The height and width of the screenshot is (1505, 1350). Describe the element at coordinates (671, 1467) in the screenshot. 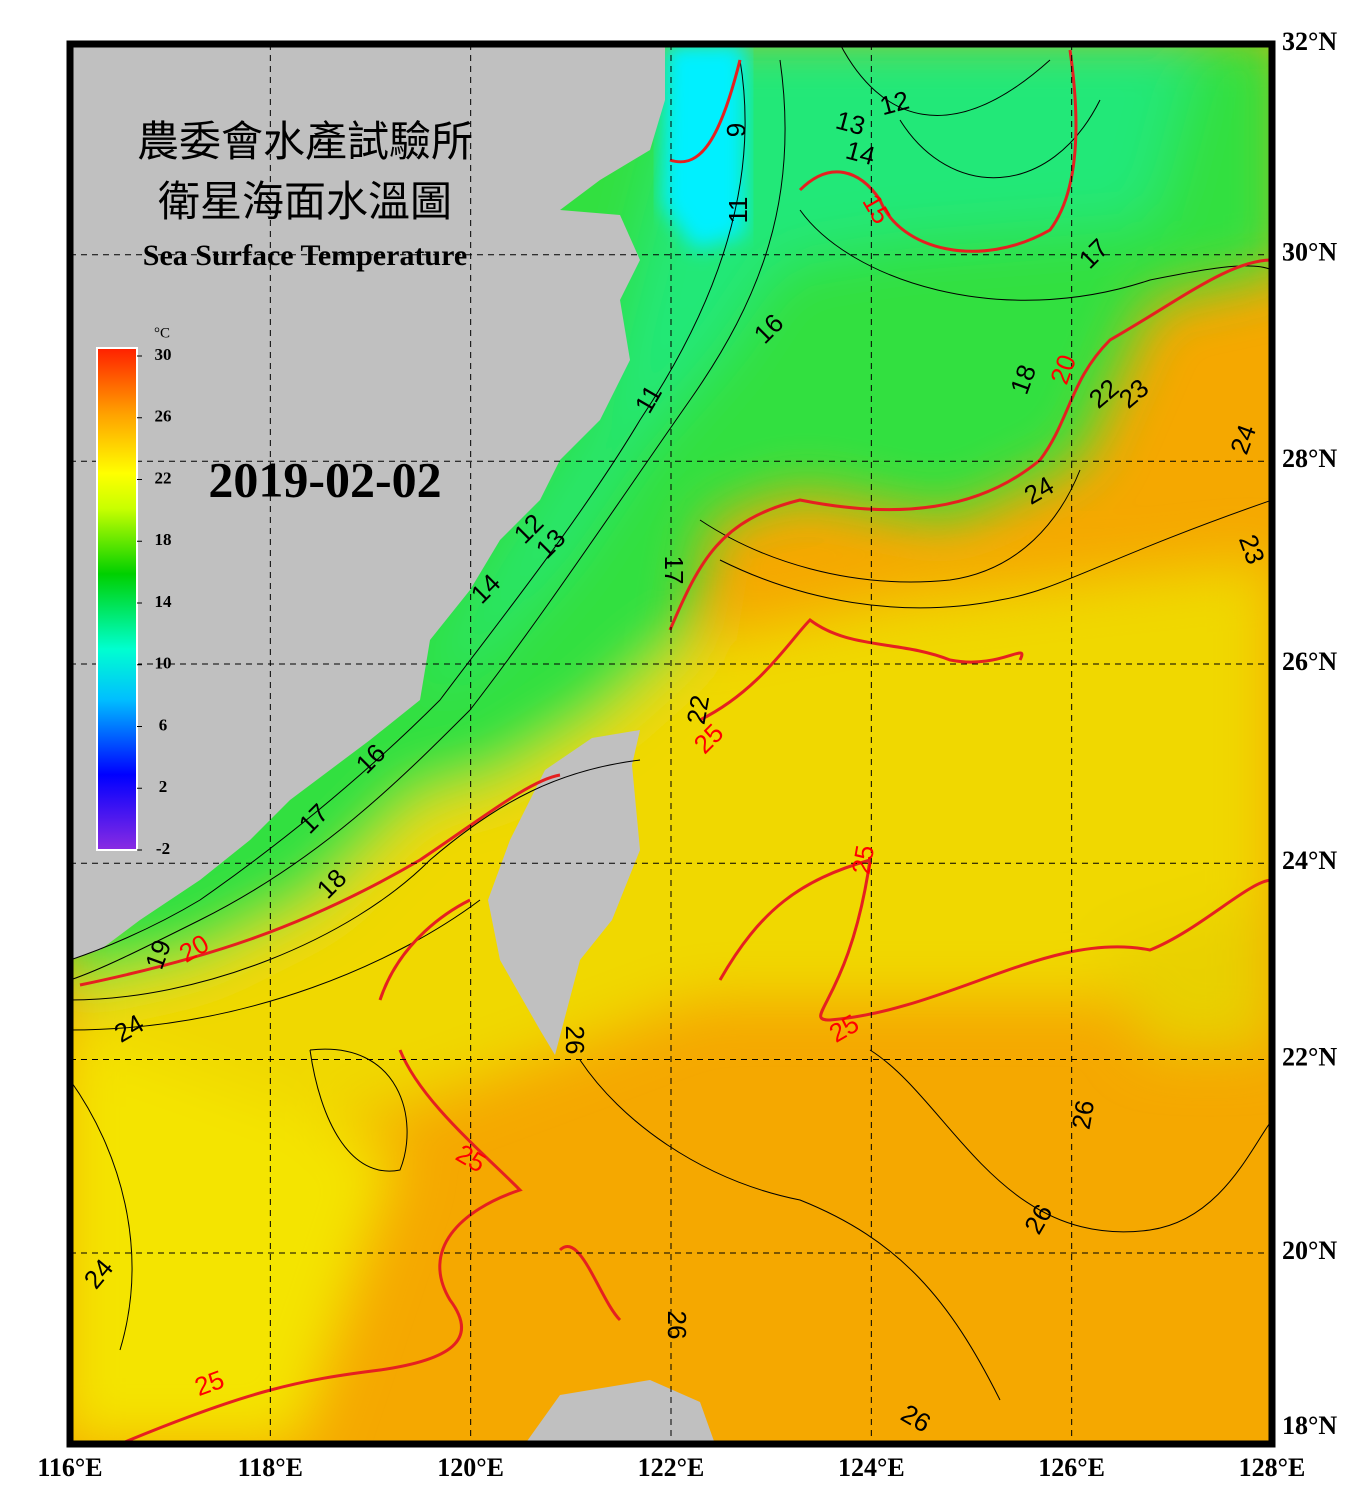

I see `lon-tick-label: 122°E` at that location.